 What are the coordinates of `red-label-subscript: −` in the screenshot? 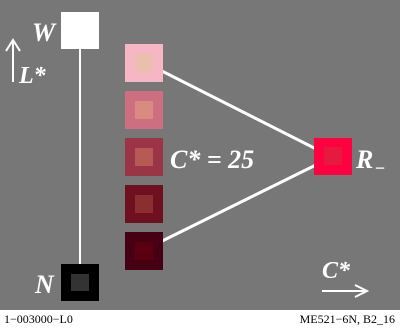 It's located at (380, 168).